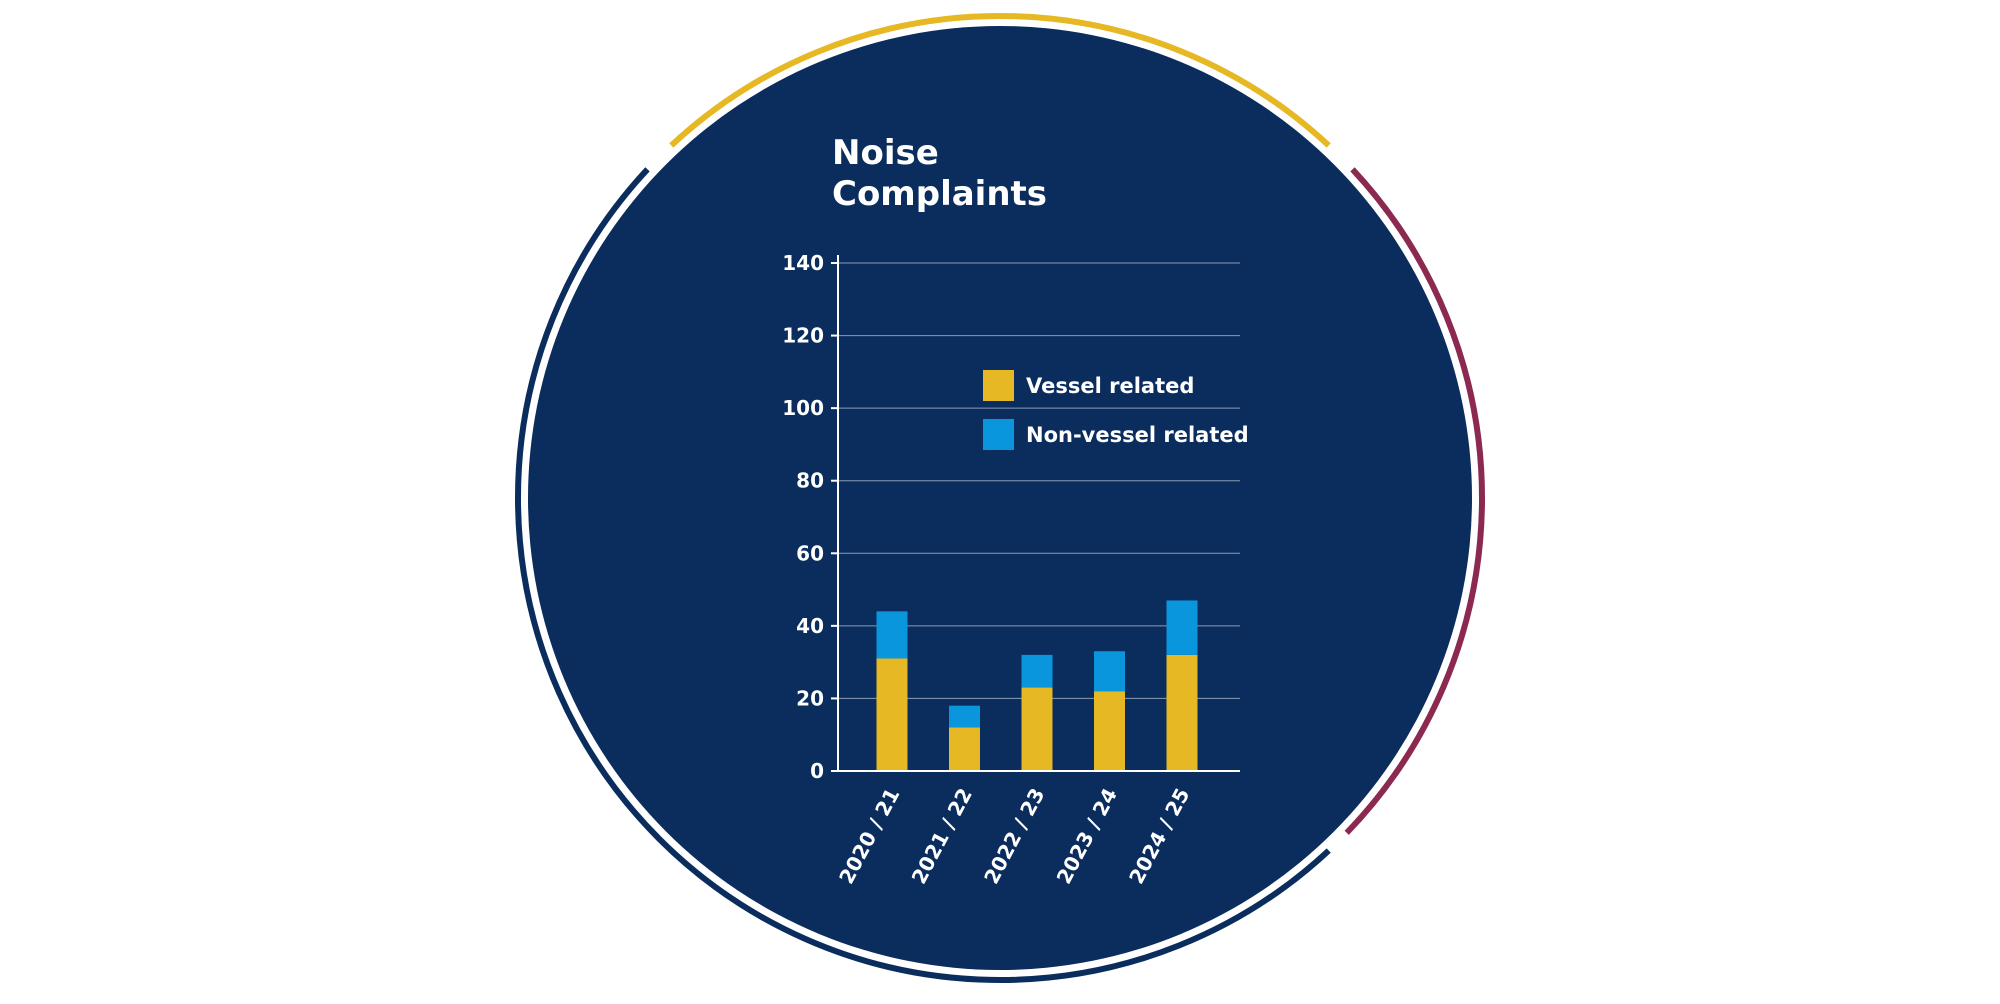  I want to click on chart-title: Noise Complaints, so click(939, 174).